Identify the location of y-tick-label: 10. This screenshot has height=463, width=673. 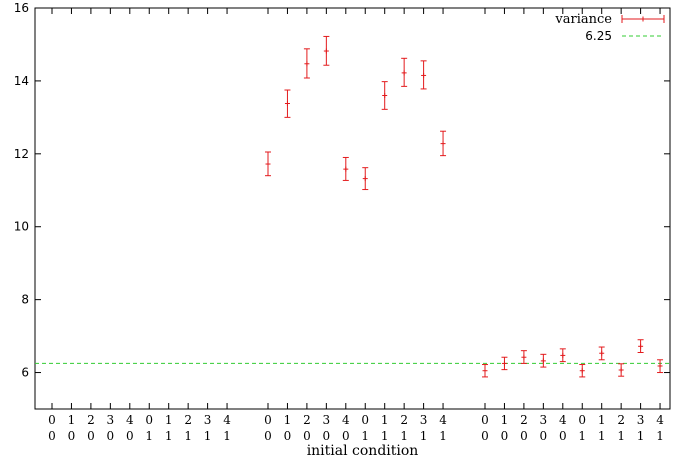
(21, 227).